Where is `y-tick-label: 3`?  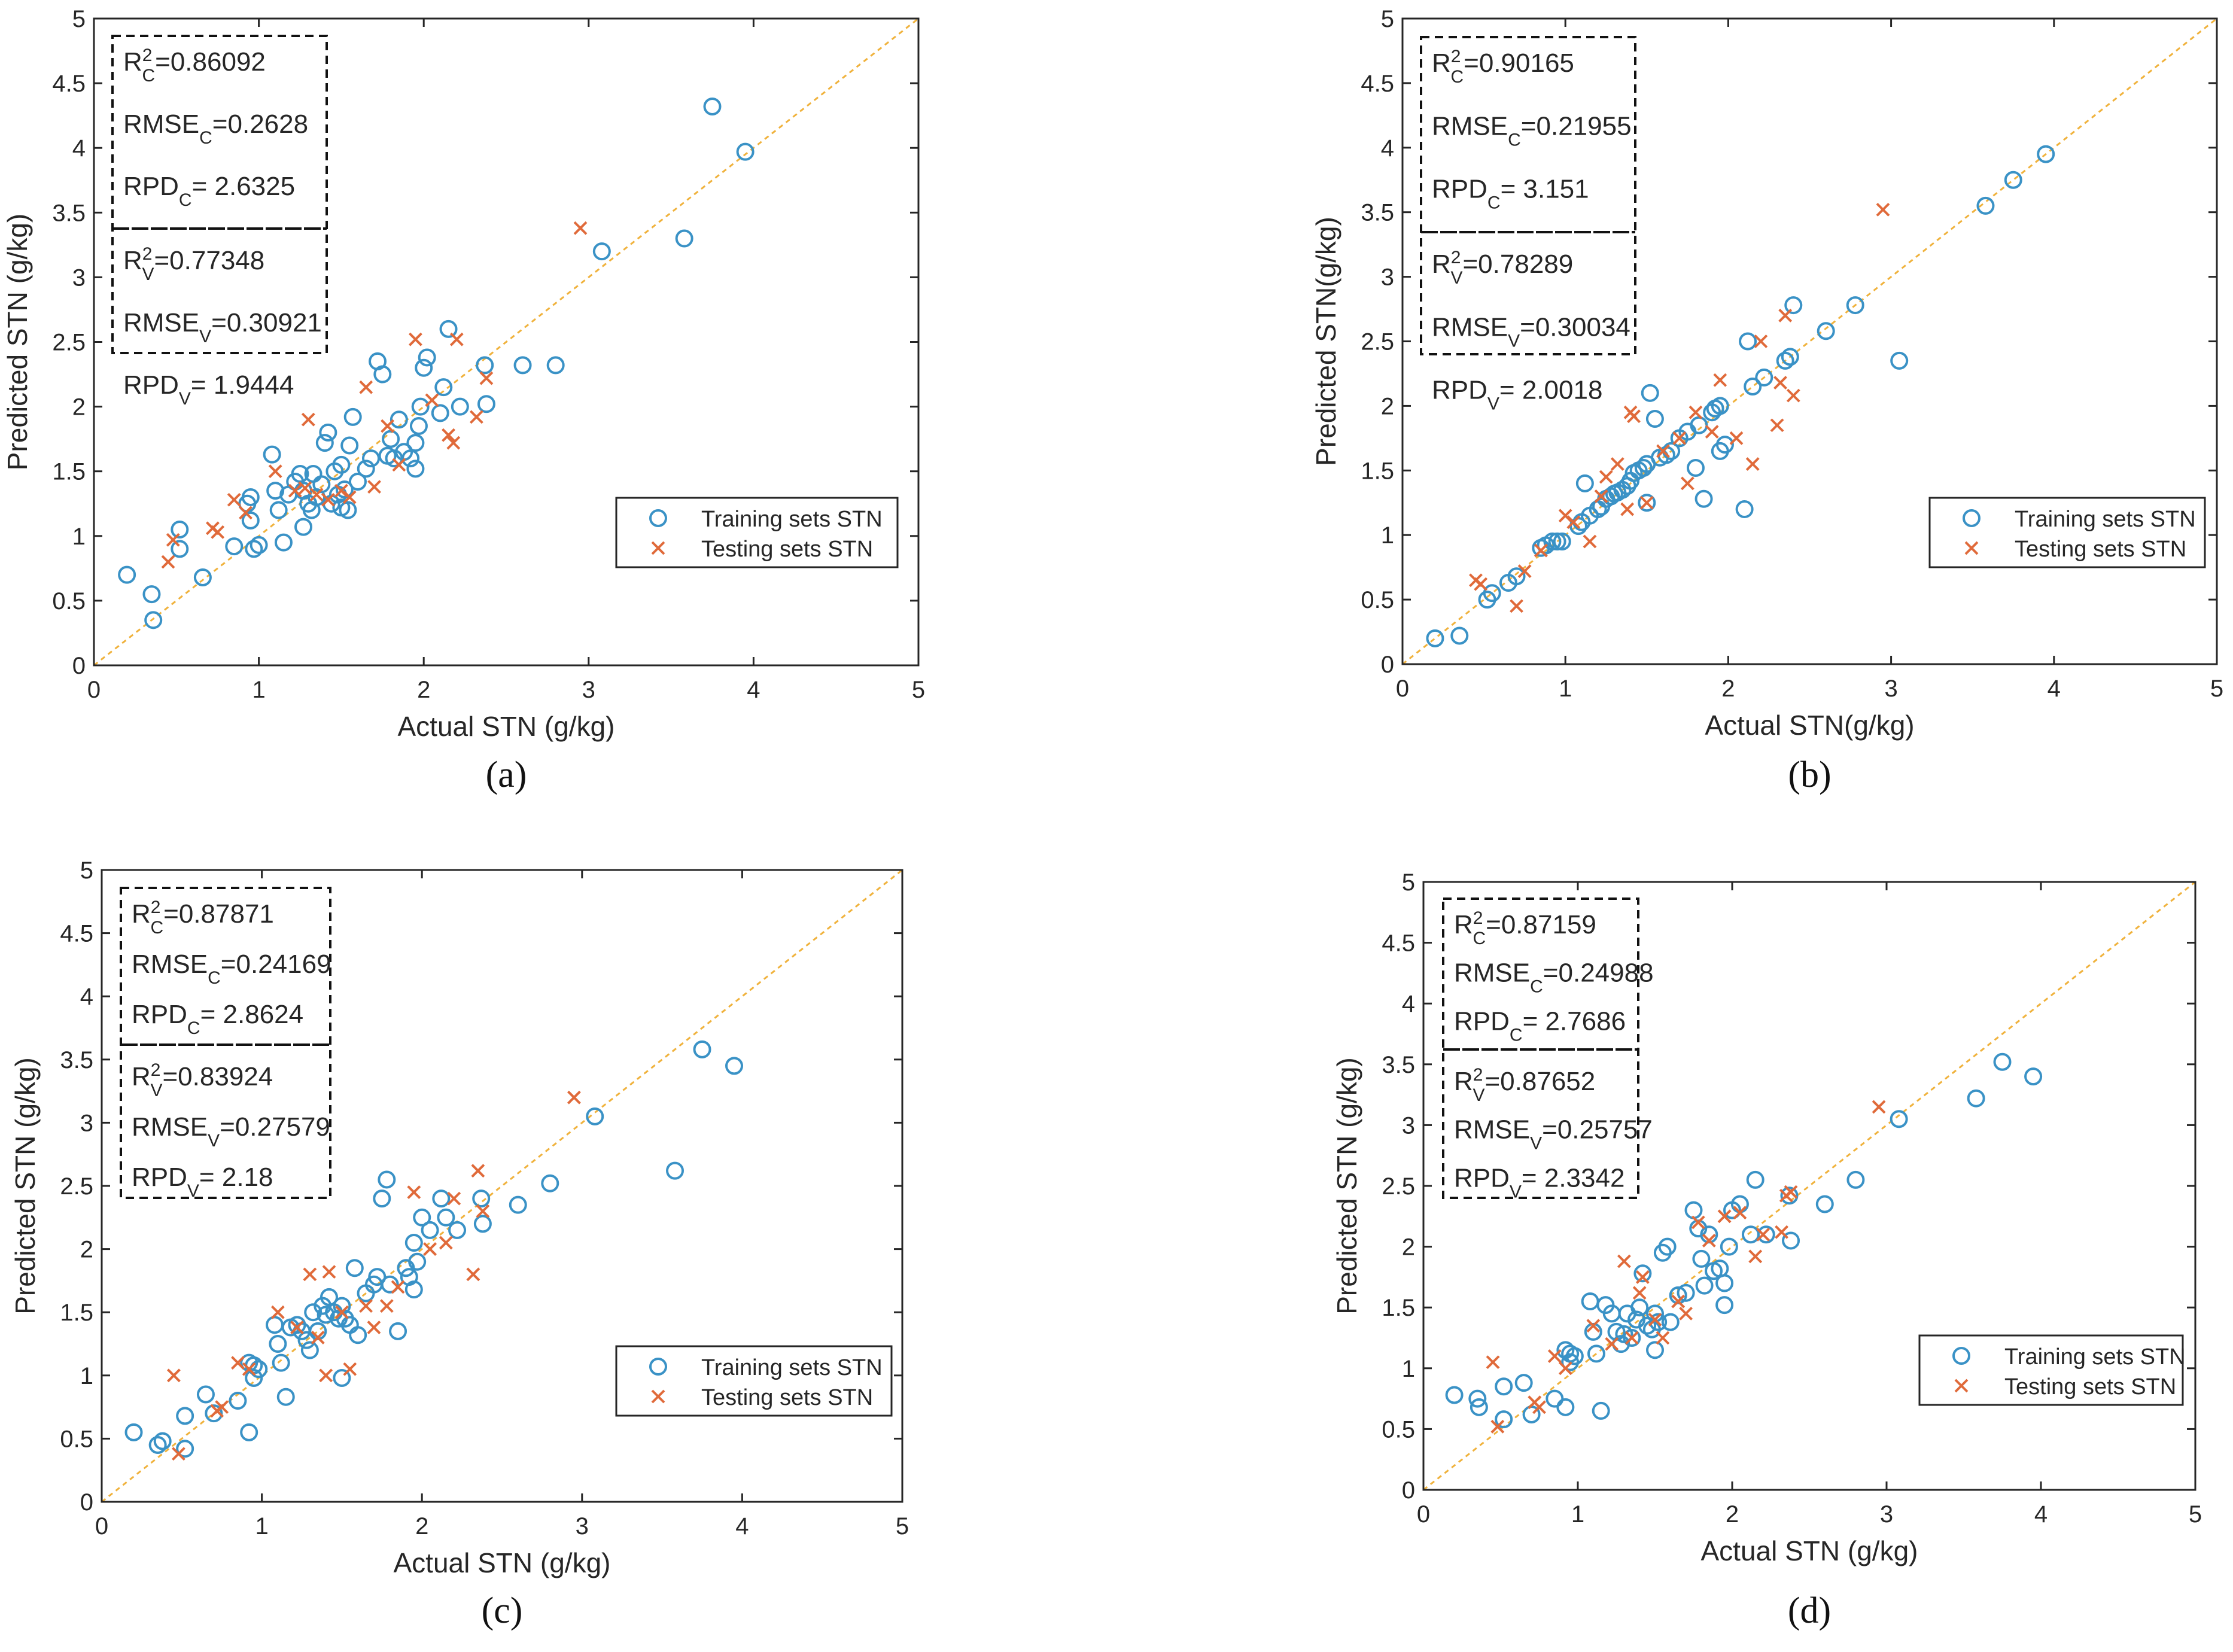
y-tick-label: 3 is located at coordinates (1387, 277).